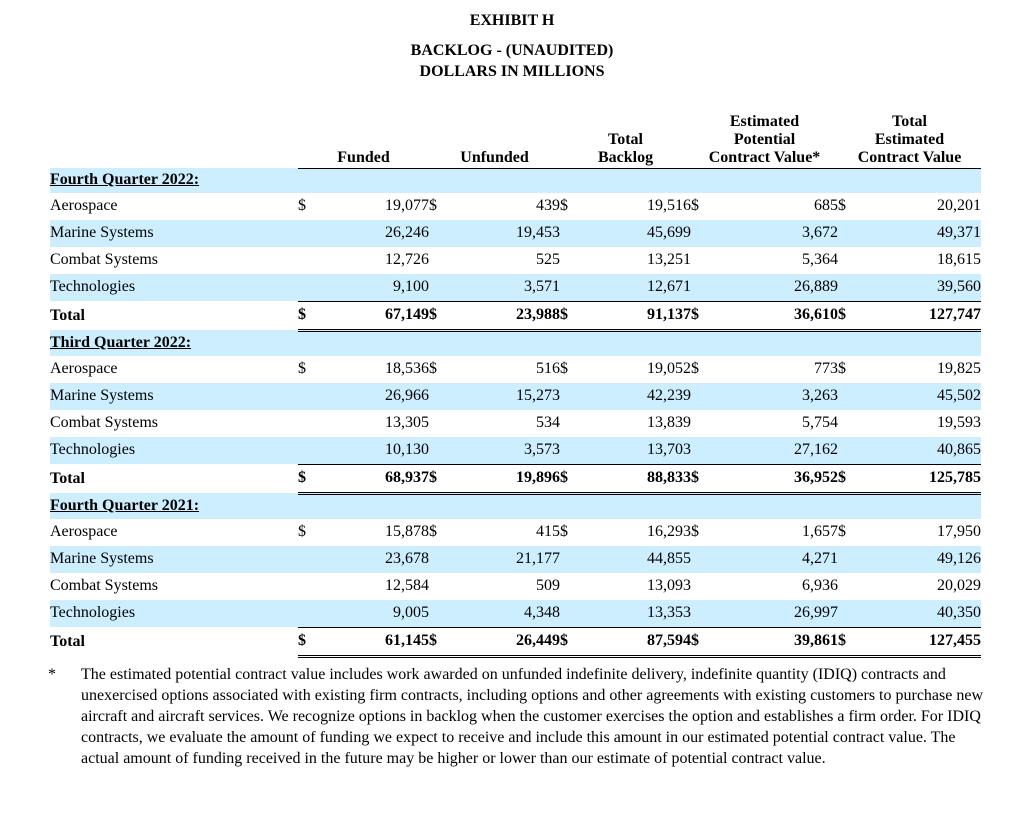  I want to click on cell-estimated-potential: 1,657, so click(820, 531).